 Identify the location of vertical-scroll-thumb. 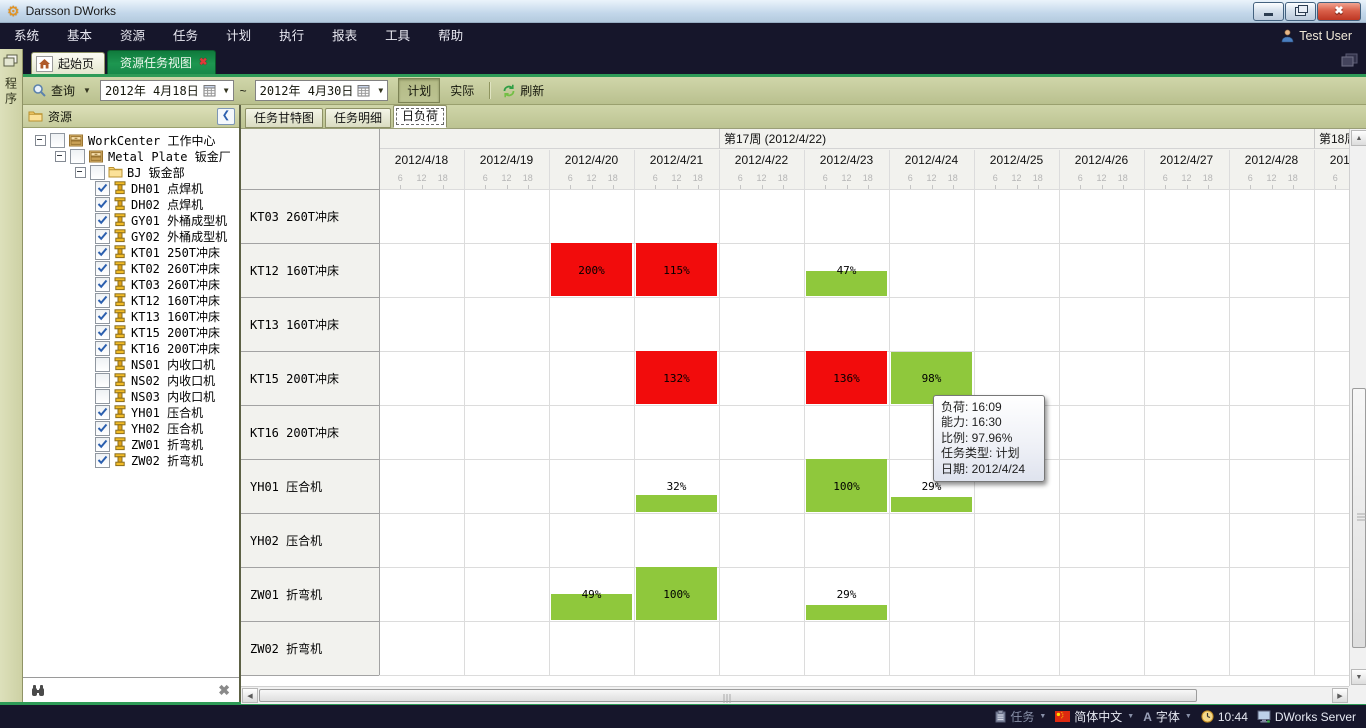
(1359, 518).